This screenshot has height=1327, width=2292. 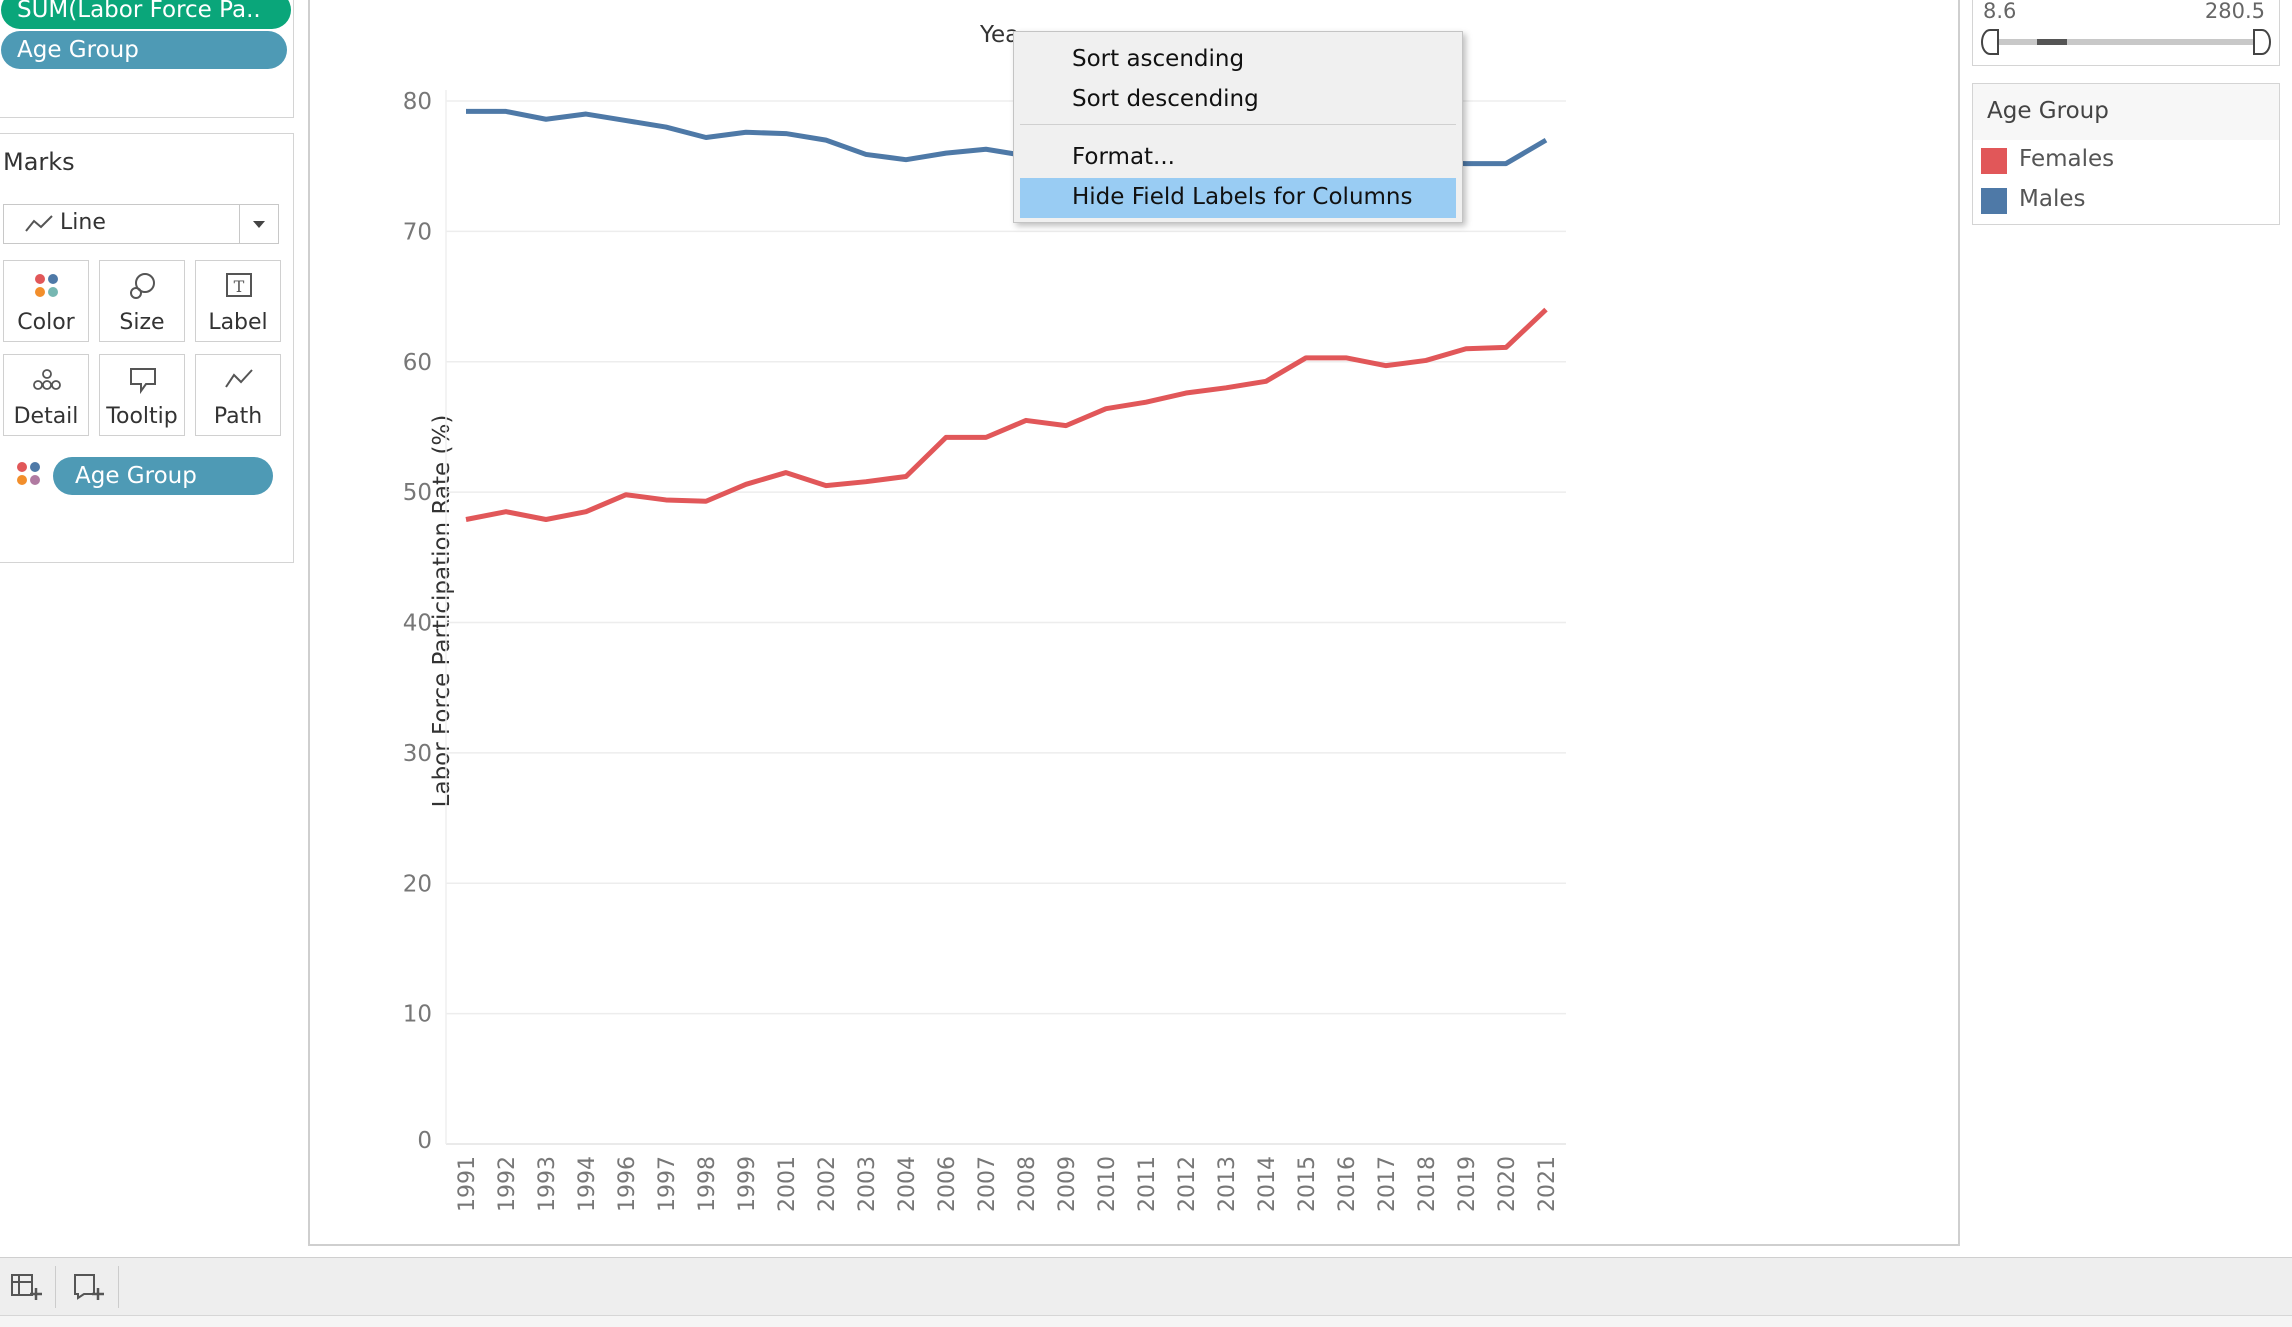 What do you see at coordinates (142, 322) in the screenshot?
I see `size-button-label: Size` at bounding box center [142, 322].